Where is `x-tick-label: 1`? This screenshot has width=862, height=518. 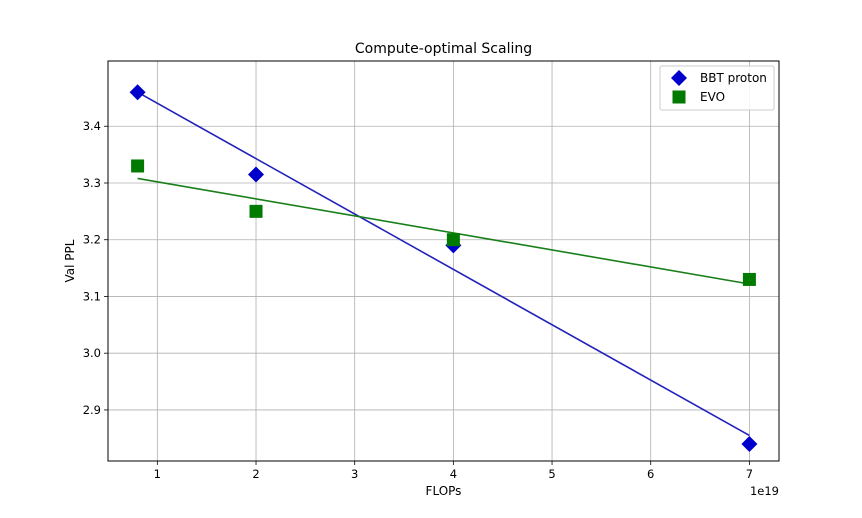
x-tick-label: 1 is located at coordinates (157, 474).